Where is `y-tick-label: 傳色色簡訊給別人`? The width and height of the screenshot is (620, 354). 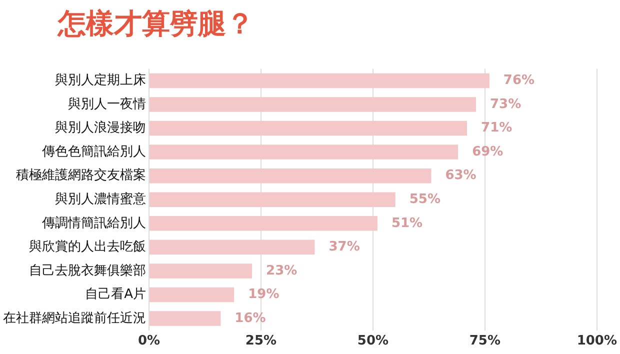
y-tick-label: 傳色色簡訊給別人 is located at coordinates (93, 152).